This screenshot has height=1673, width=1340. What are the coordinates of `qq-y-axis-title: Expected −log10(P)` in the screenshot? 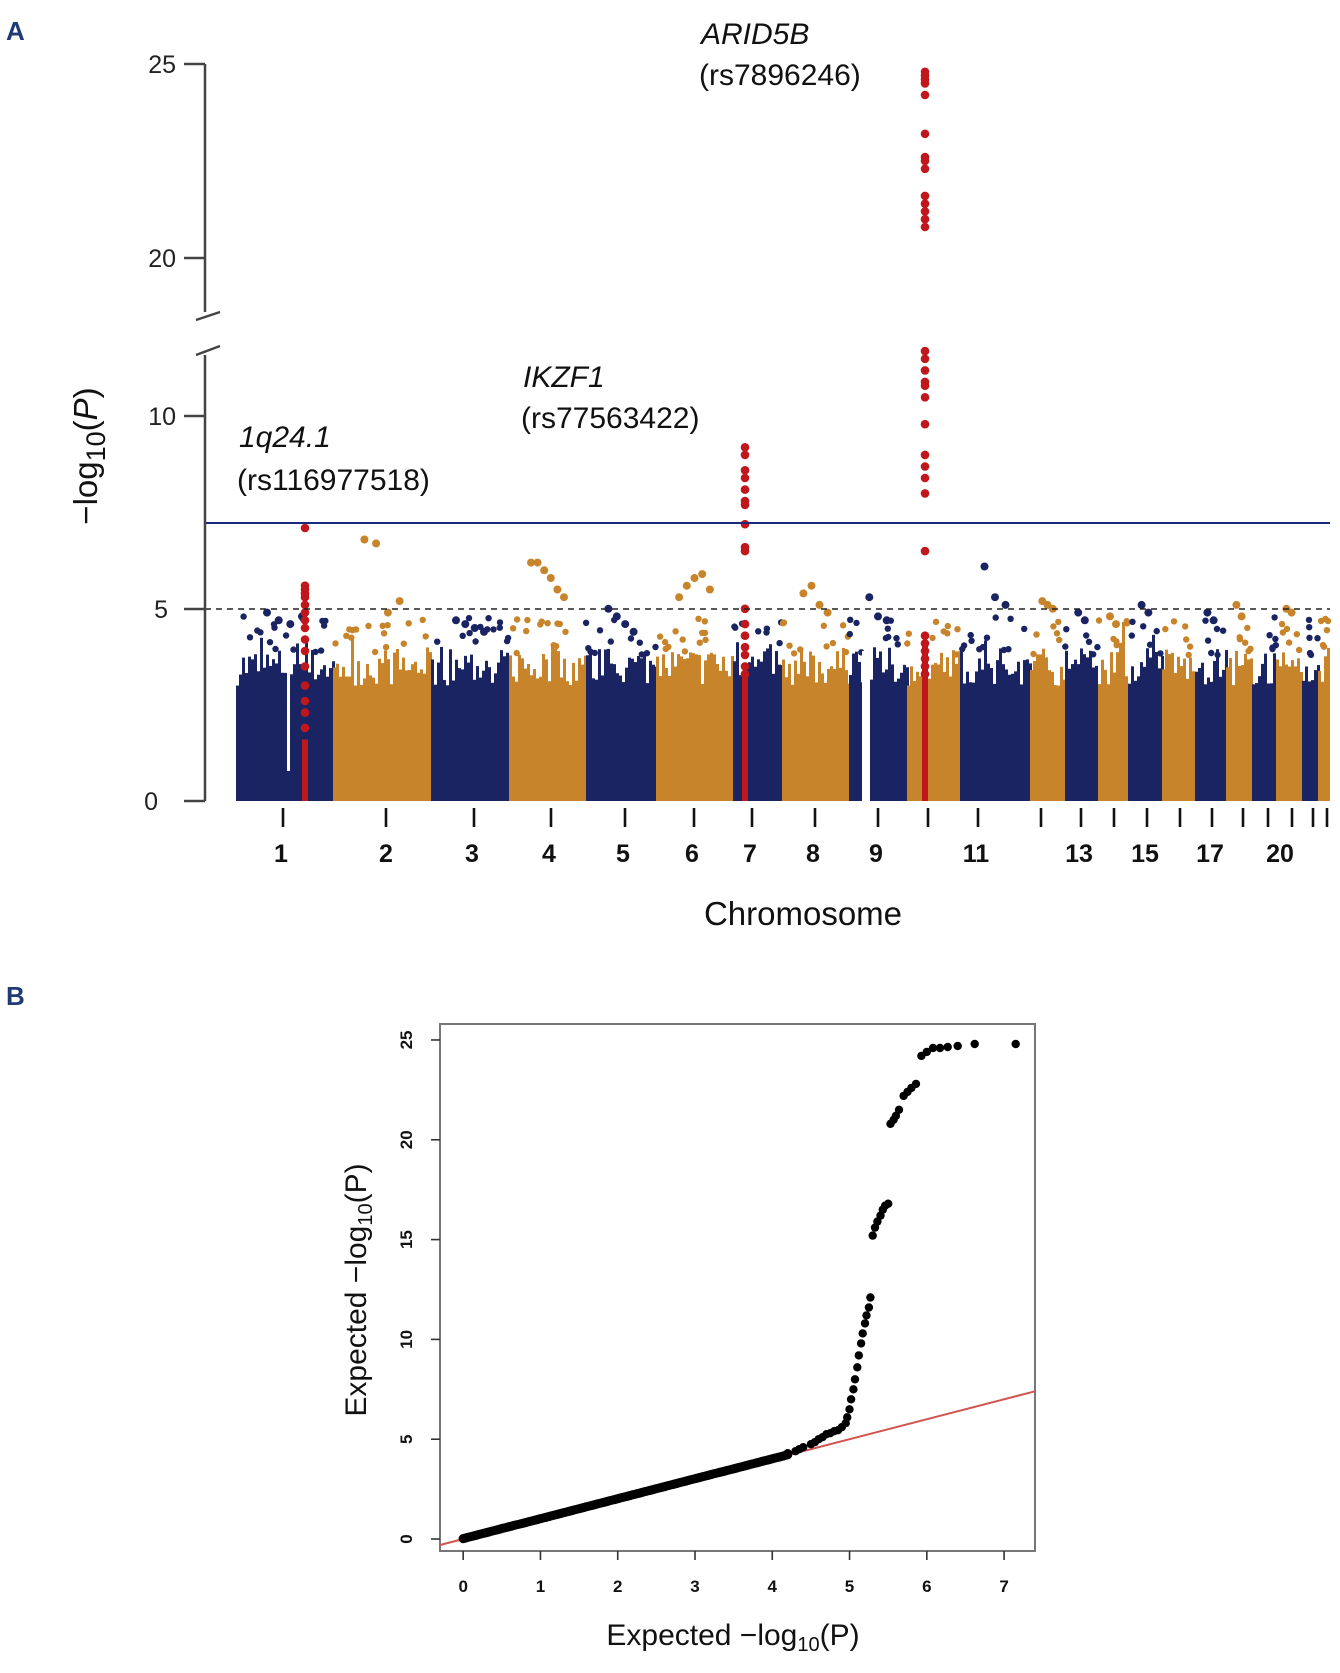 It's located at (358, 1289).